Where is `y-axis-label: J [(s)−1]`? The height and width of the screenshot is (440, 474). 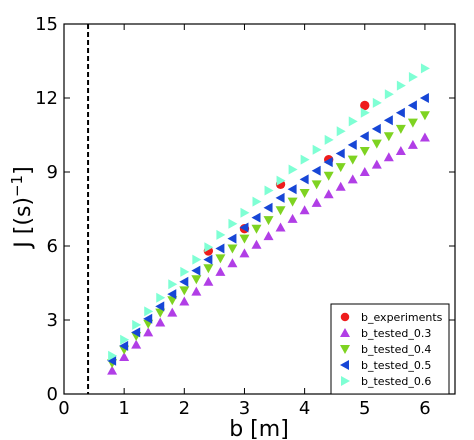
y-axis-label: J [(s)−1] is located at coordinates (22, 207).